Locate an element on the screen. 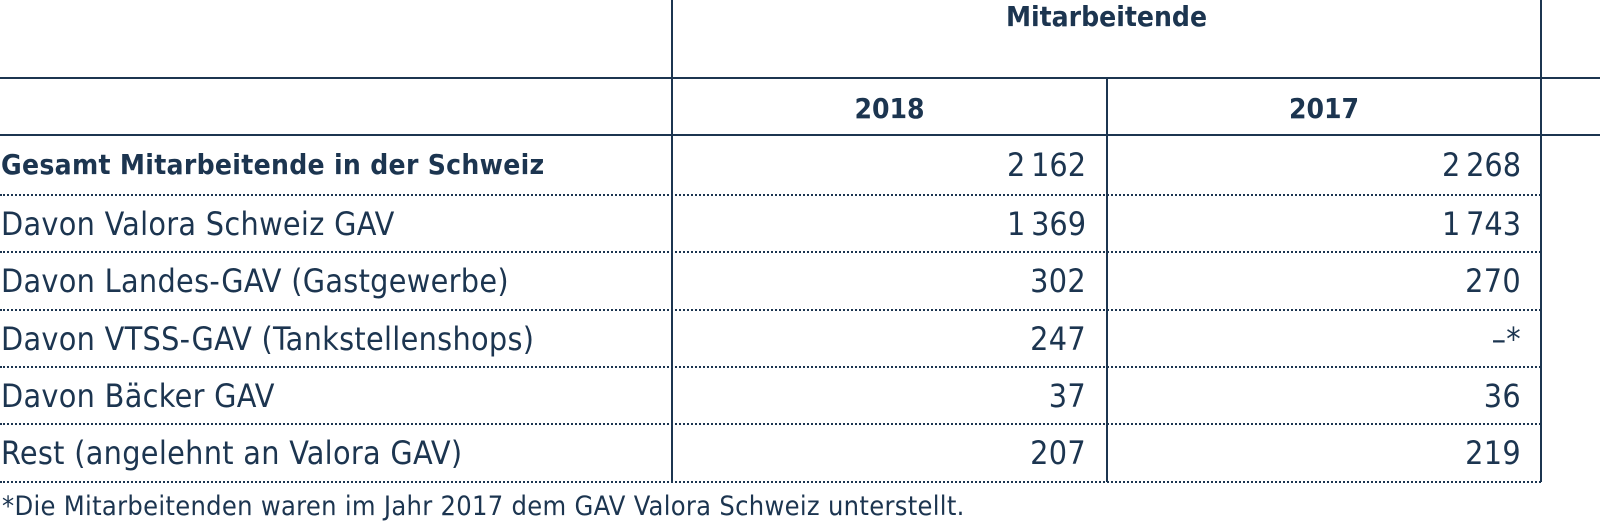 The height and width of the screenshot is (531, 1600). cell-value: 37 is located at coordinates (1067, 395).